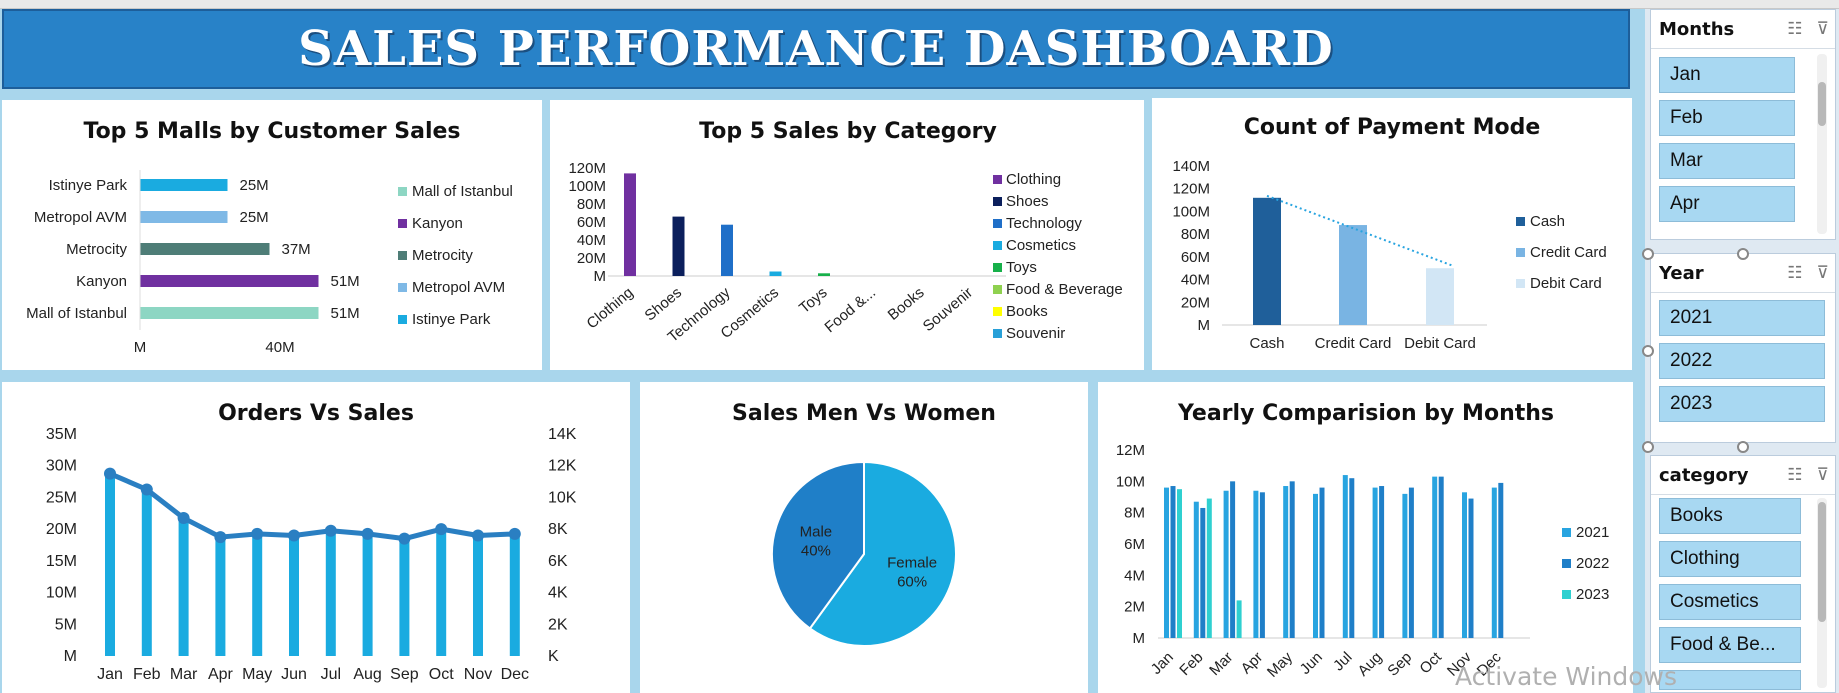  Describe the element at coordinates (1727, 118) in the screenshot. I see `slicer-item-month: Feb` at that location.